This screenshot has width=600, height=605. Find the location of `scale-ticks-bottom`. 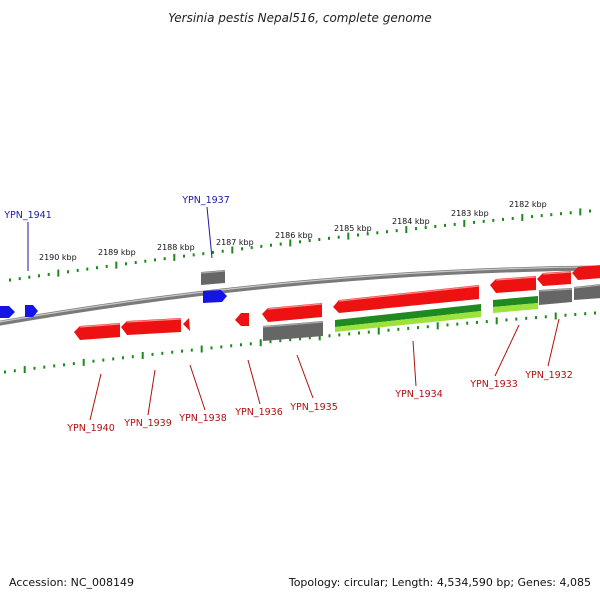

scale-ticks-bottom is located at coordinates (300, 342).